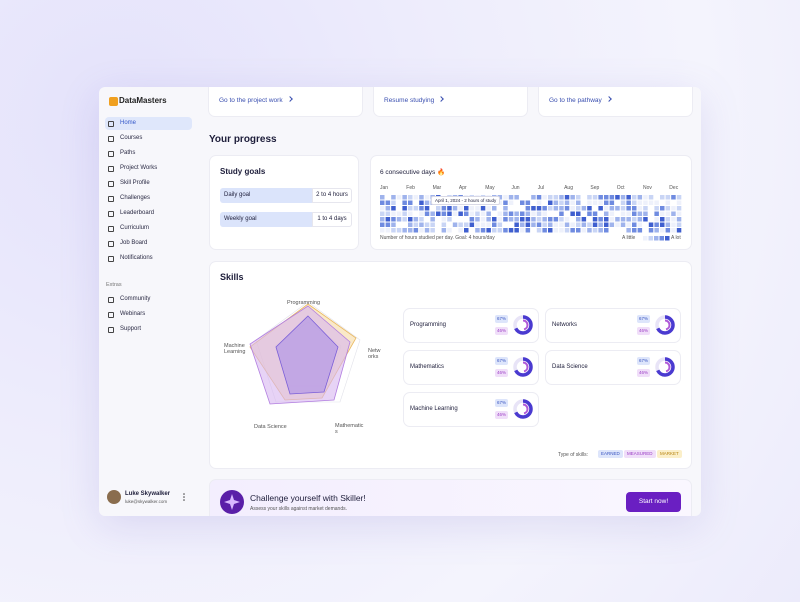 This screenshot has height=602, width=800. What do you see at coordinates (148, 213) in the screenshot?
I see `menu-item: Leaderboard` at bounding box center [148, 213].